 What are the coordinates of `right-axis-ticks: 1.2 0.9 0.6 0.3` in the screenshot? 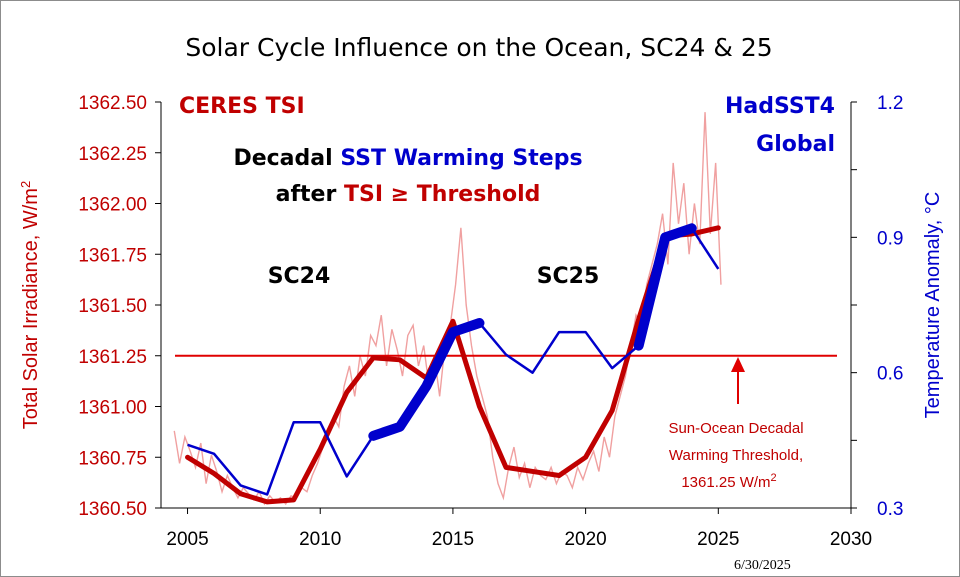 It's located at (877, 306).